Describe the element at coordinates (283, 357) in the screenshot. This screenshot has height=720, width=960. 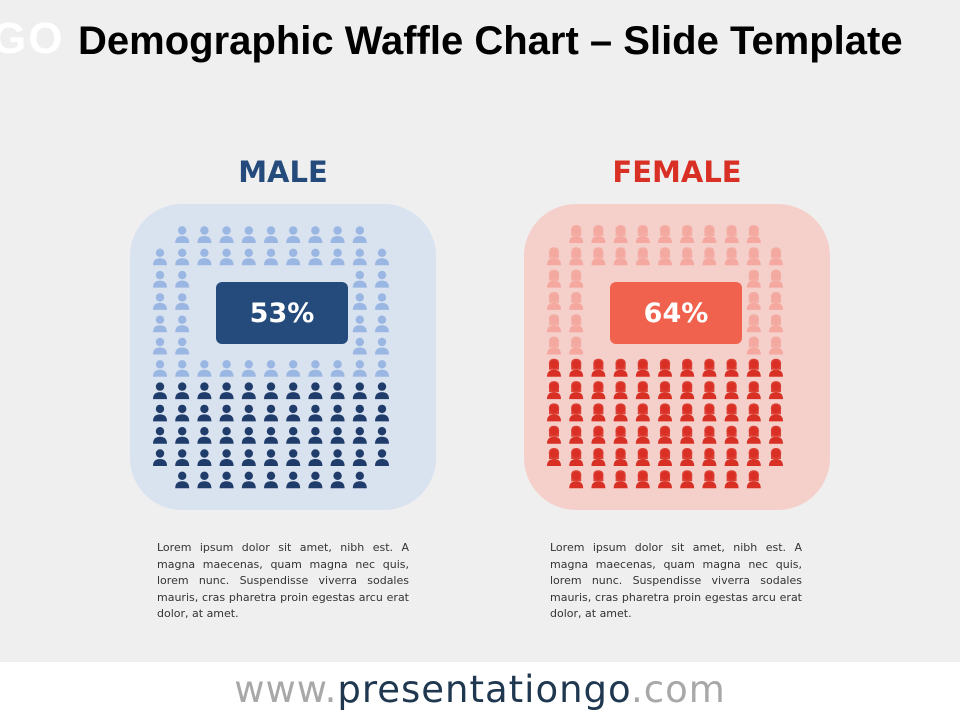
I see `male-waffle-panel: 53%` at that location.